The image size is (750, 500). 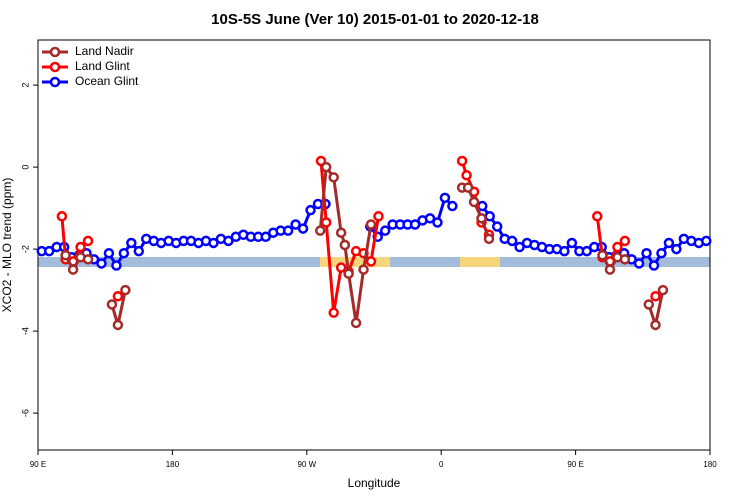 What do you see at coordinates (25, 331) in the screenshot?
I see `y-tick-label: -4` at bounding box center [25, 331].